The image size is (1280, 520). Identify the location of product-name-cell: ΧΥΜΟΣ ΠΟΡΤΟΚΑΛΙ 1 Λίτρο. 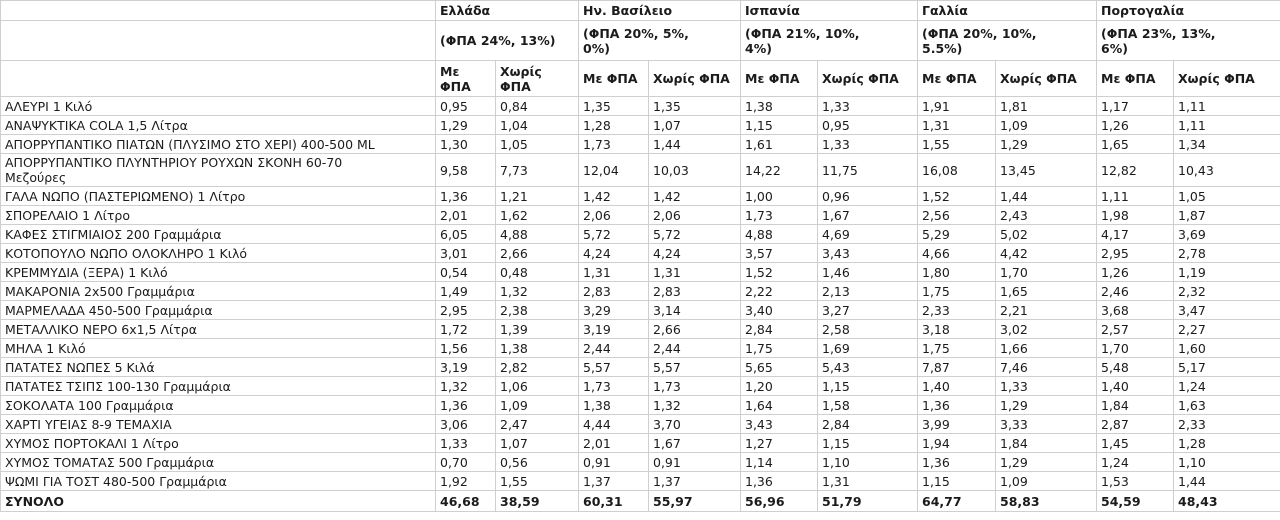
(218, 443).